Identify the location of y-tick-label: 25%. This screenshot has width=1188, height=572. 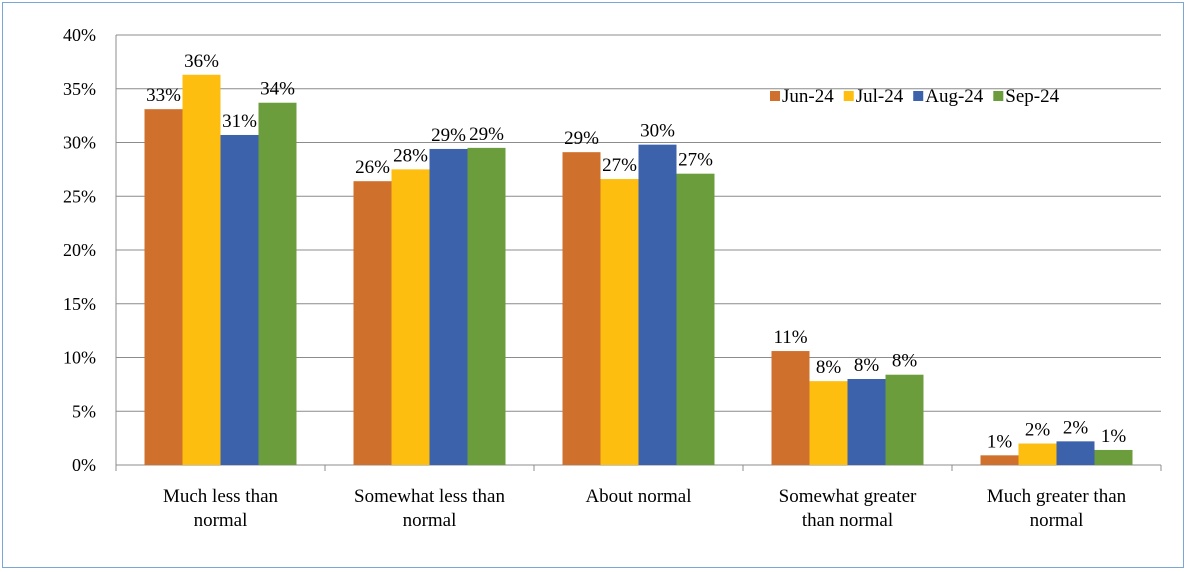
(79, 196).